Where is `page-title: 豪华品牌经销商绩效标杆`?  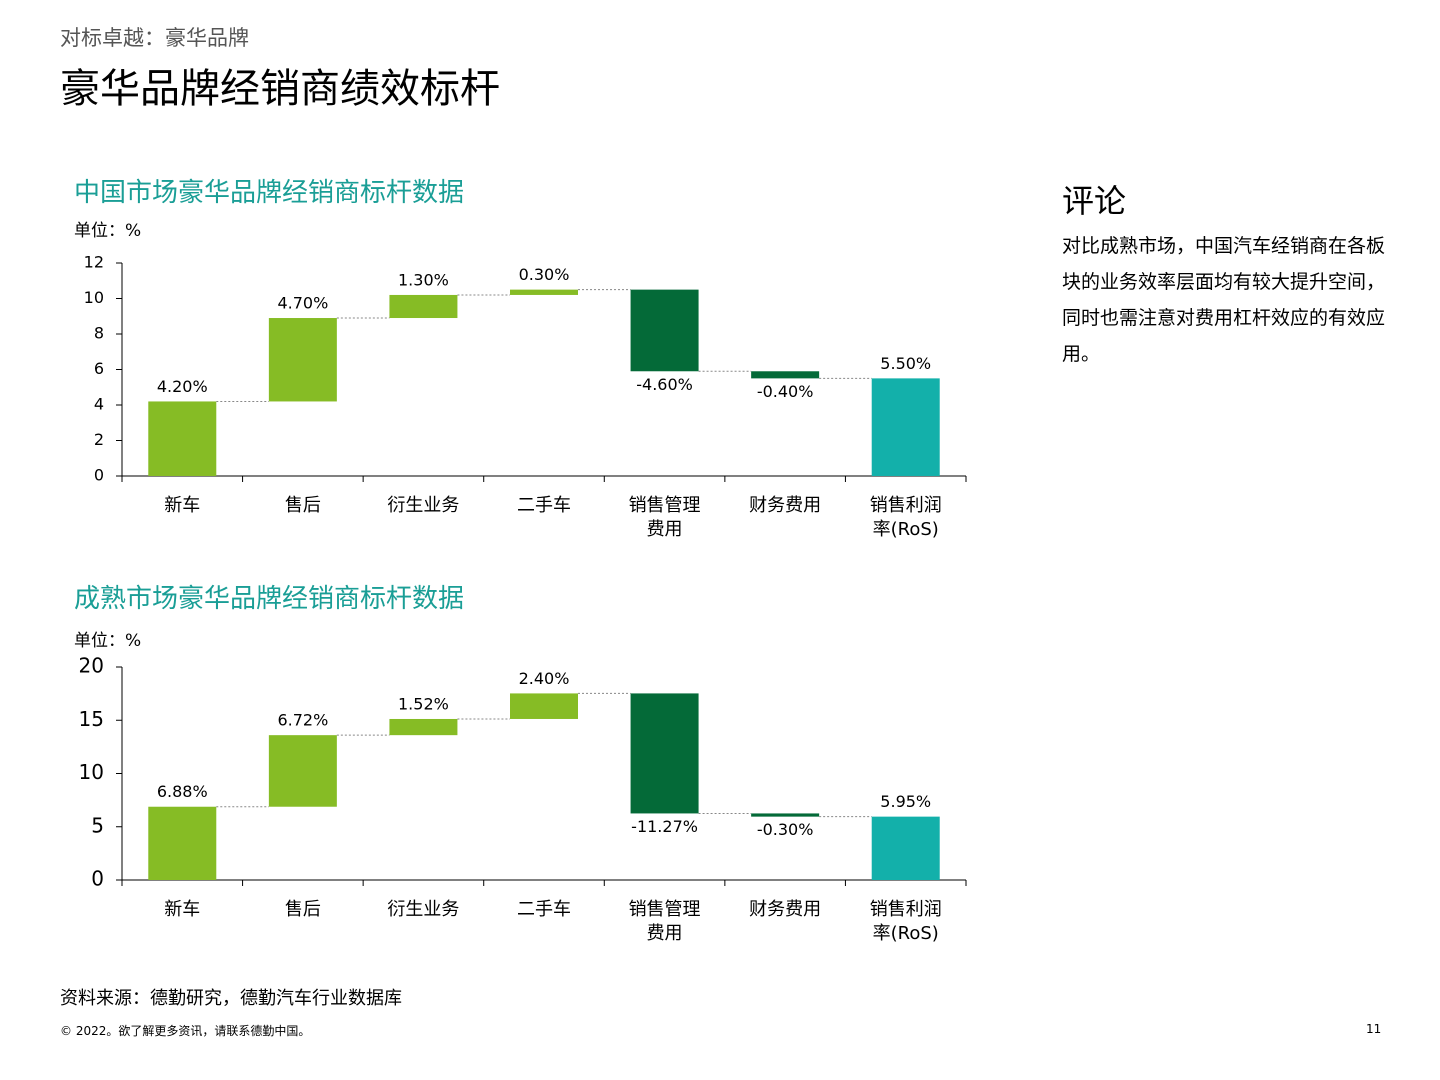 page-title: 豪华品牌经销商绩效标杆 is located at coordinates (280, 89).